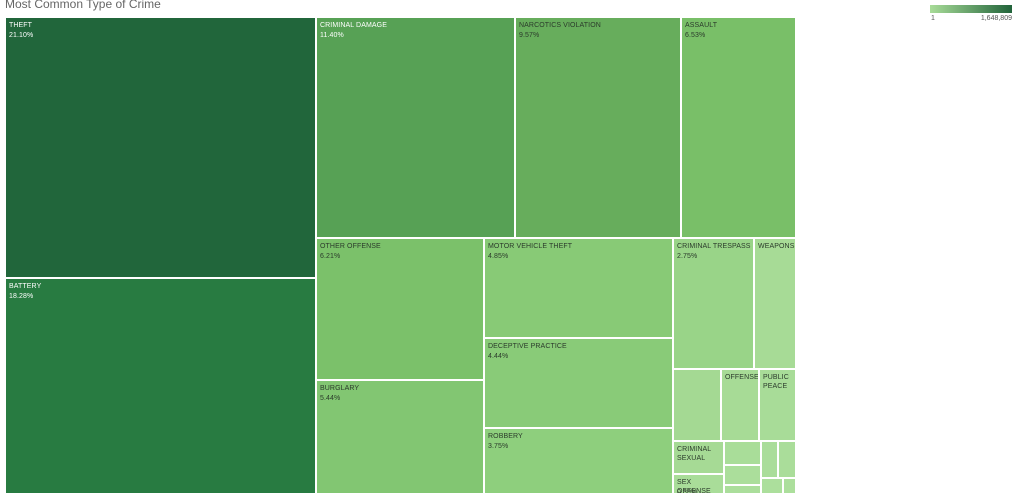 This screenshot has width=1018, height=494. Describe the element at coordinates (160, 386) in the screenshot. I see `treemap-tile-battery: BATTERY 18.28%` at that location.